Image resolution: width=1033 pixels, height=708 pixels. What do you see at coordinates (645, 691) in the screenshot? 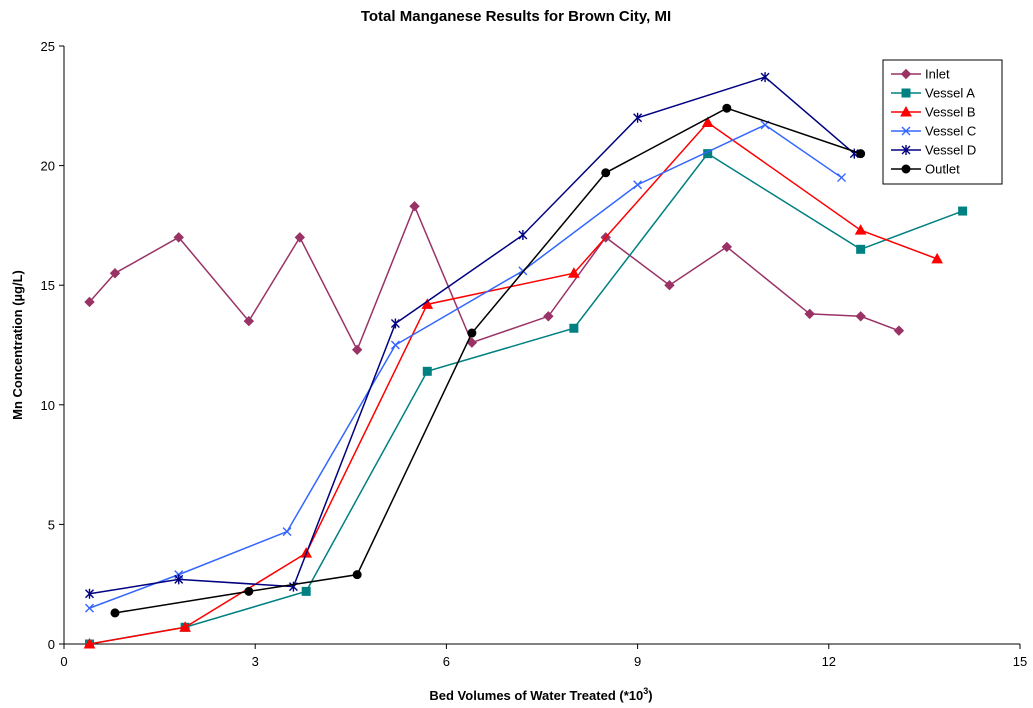
I see `x-axis-label-superscript: 3` at bounding box center [645, 691].